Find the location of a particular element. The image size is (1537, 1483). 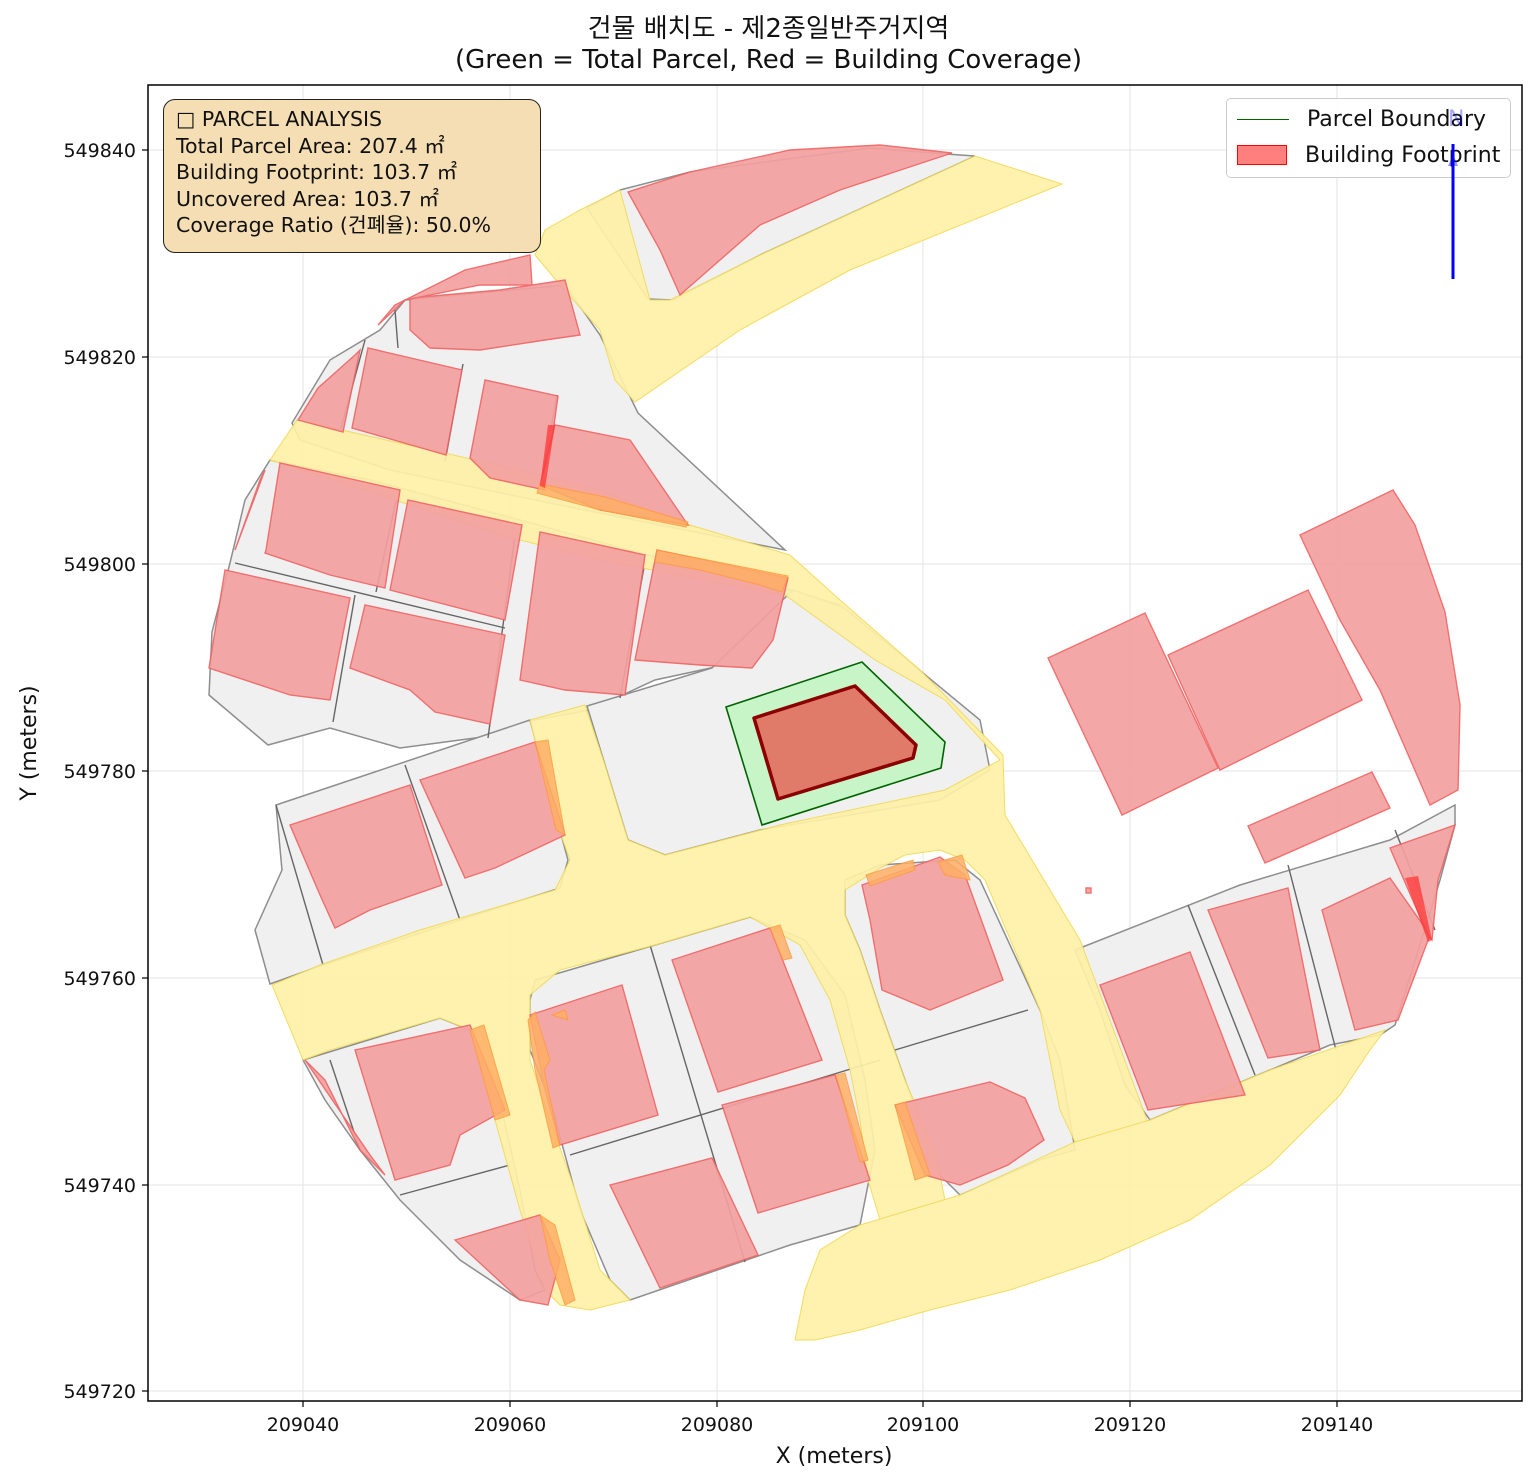

building-footprint-area: Building Footprint: 103.7 ㎡ is located at coordinates (317, 172).